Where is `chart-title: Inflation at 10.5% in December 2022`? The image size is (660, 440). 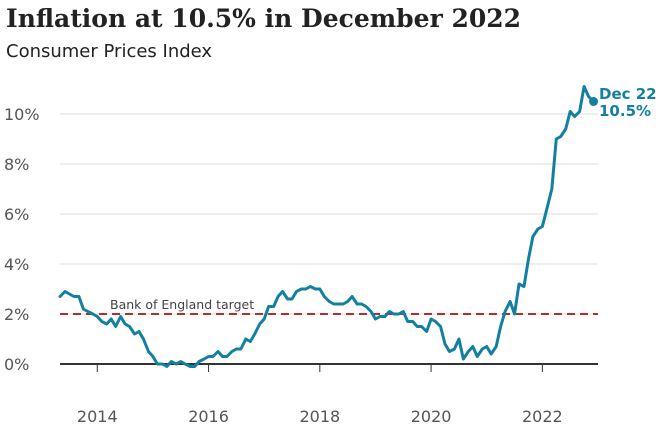
chart-title: Inflation at 10.5% in December 2022 is located at coordinates (264, 18).